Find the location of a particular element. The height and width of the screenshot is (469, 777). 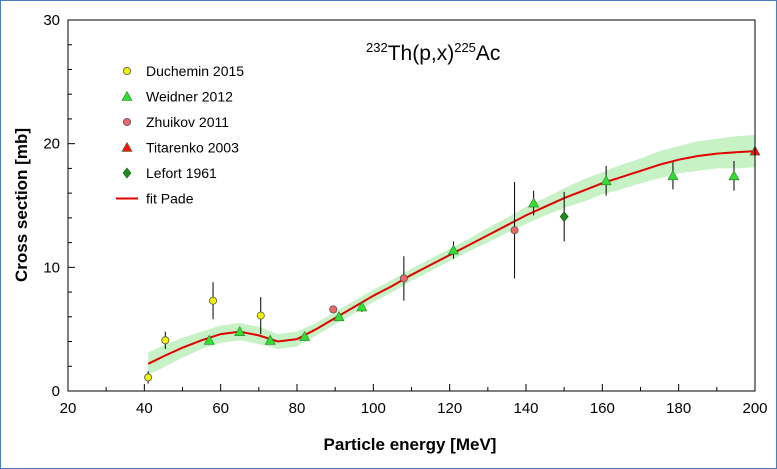

x-tick-label: 200 is located at coordinates (754, 408).